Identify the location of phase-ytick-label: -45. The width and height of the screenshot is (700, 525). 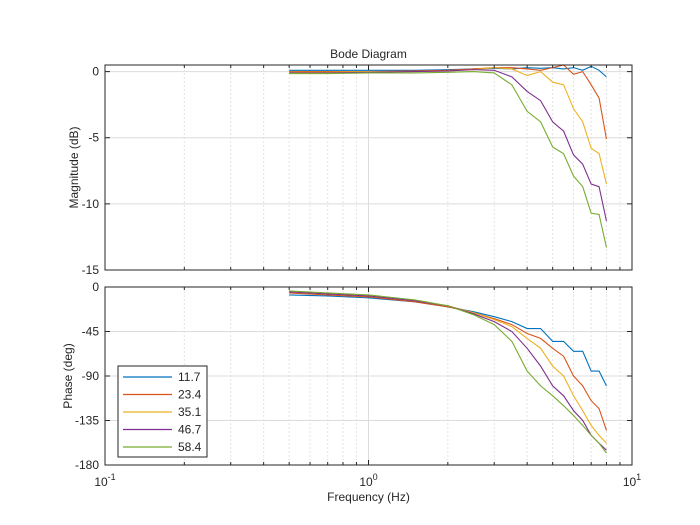
(91, 332).